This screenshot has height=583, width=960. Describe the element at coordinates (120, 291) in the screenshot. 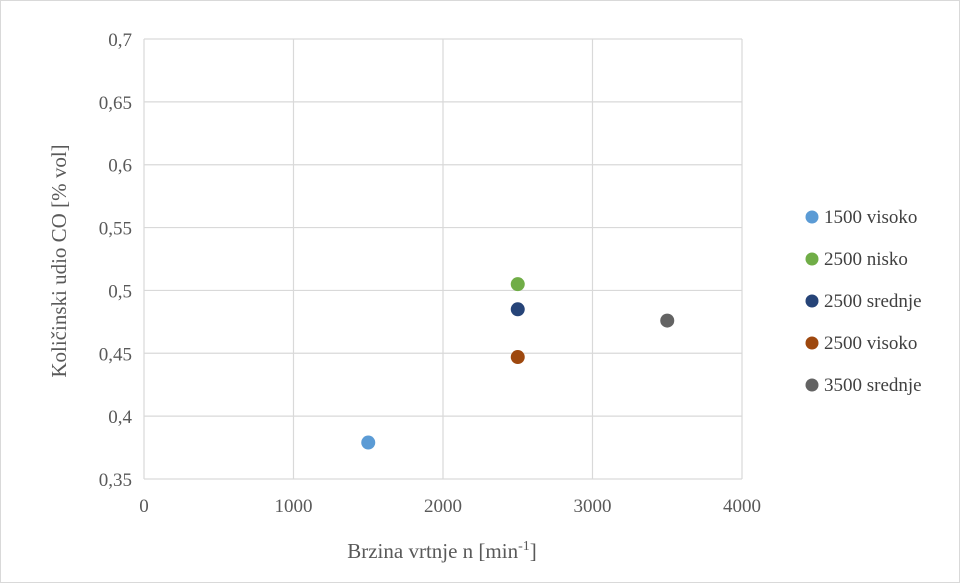

I see `y-tick-label: 0,5` at that location.